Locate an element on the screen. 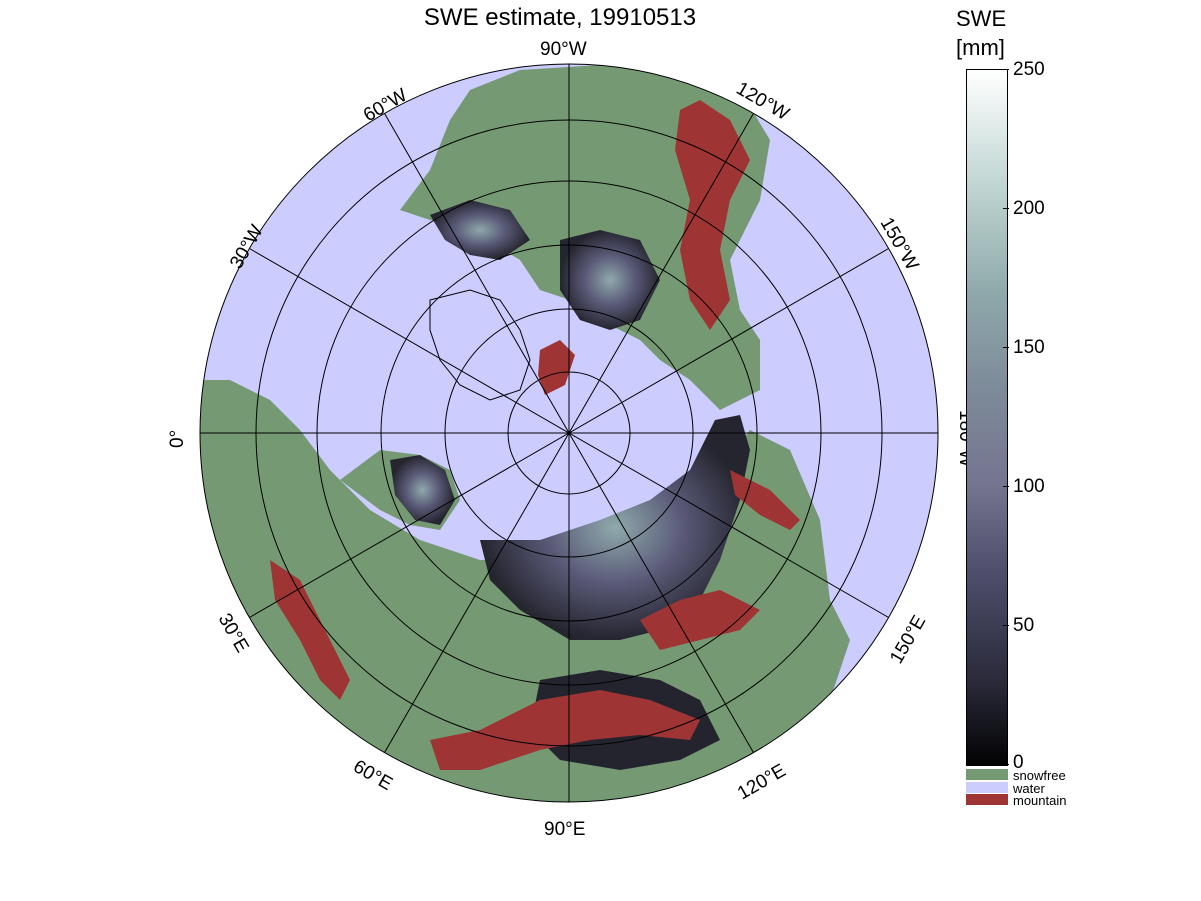  mountain-caucasus is located at coordinates (310, 630).